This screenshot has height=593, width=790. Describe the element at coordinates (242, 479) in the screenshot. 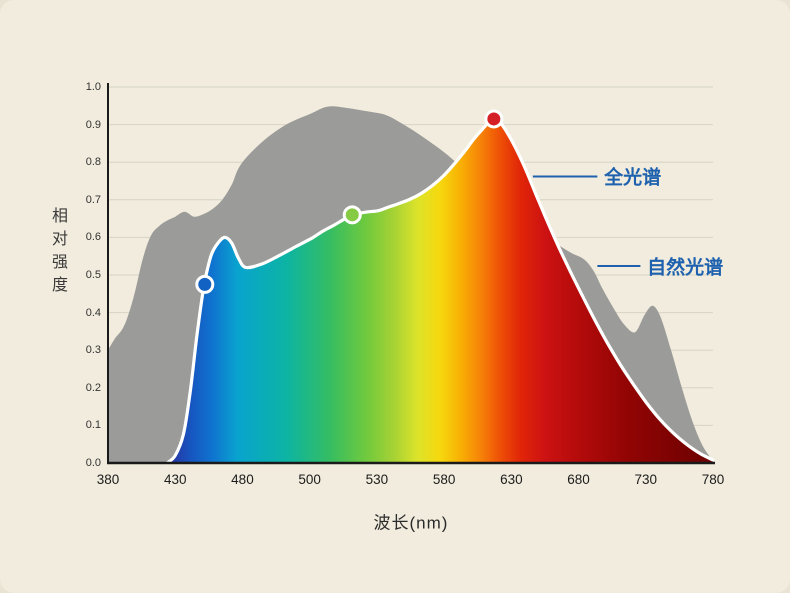

I see `x-tick-label: 480` at that location.